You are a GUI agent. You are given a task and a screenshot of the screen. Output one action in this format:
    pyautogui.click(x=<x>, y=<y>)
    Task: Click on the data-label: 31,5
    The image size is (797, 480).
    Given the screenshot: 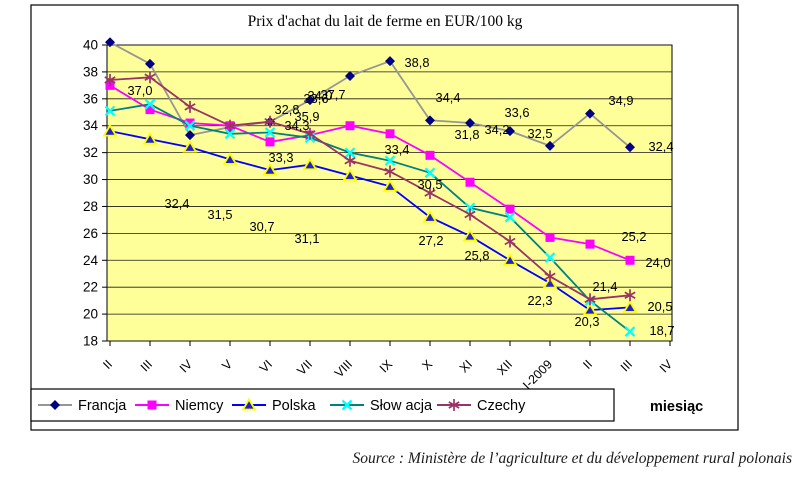 What is the action you would take?
    pyautogui.click(x=220, y=214)
    